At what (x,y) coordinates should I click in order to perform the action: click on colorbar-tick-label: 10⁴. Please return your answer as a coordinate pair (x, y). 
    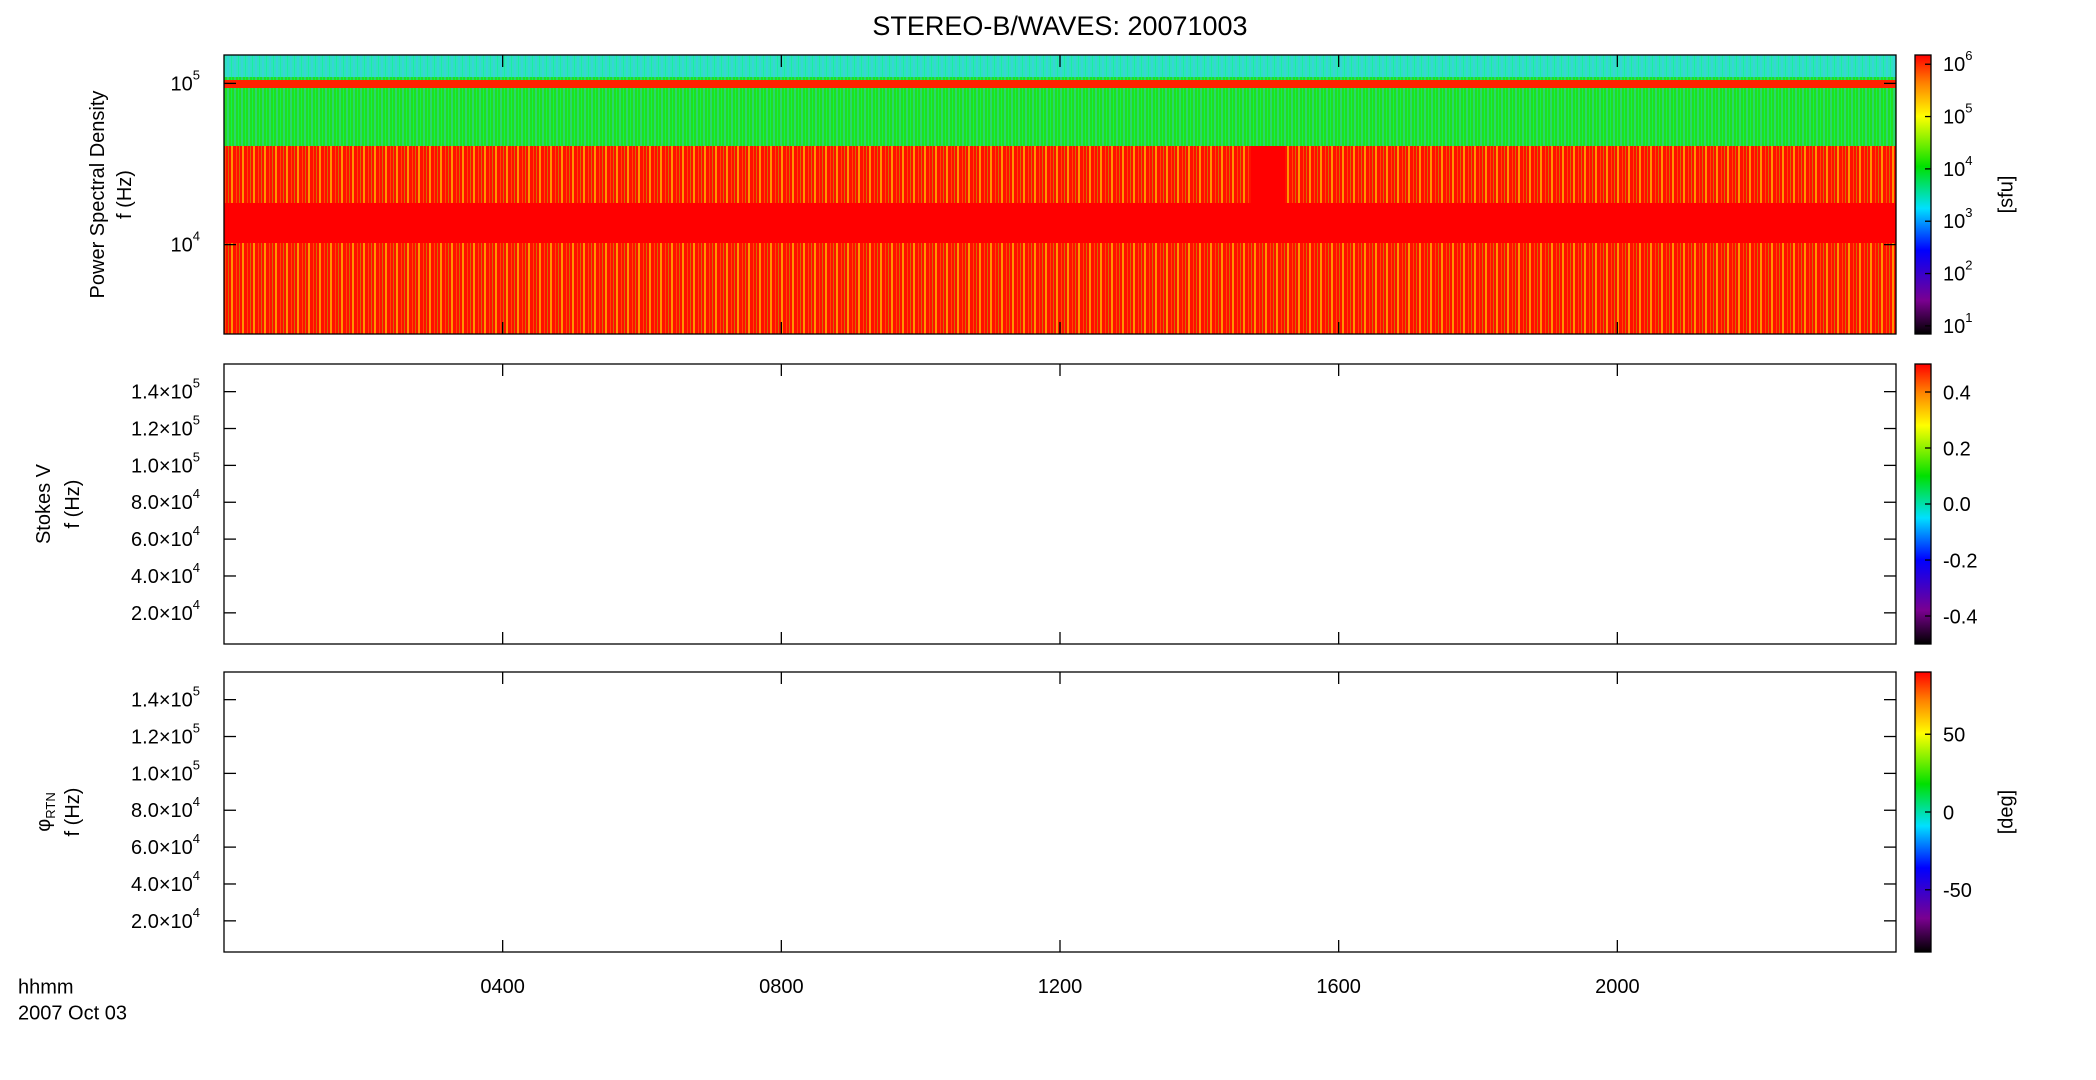
    Looking at the image, I should click on (1957, 167).